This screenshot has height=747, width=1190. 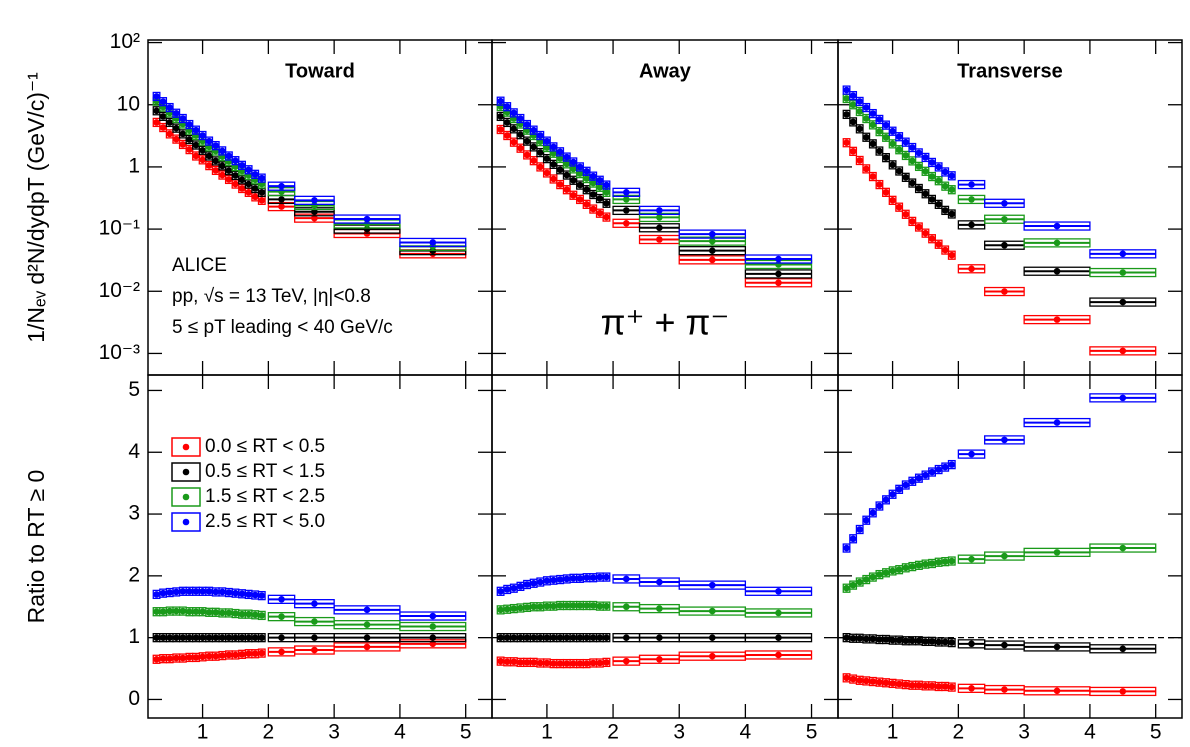 I want to click on panel-title: Toward, so click(x=320, y=71).